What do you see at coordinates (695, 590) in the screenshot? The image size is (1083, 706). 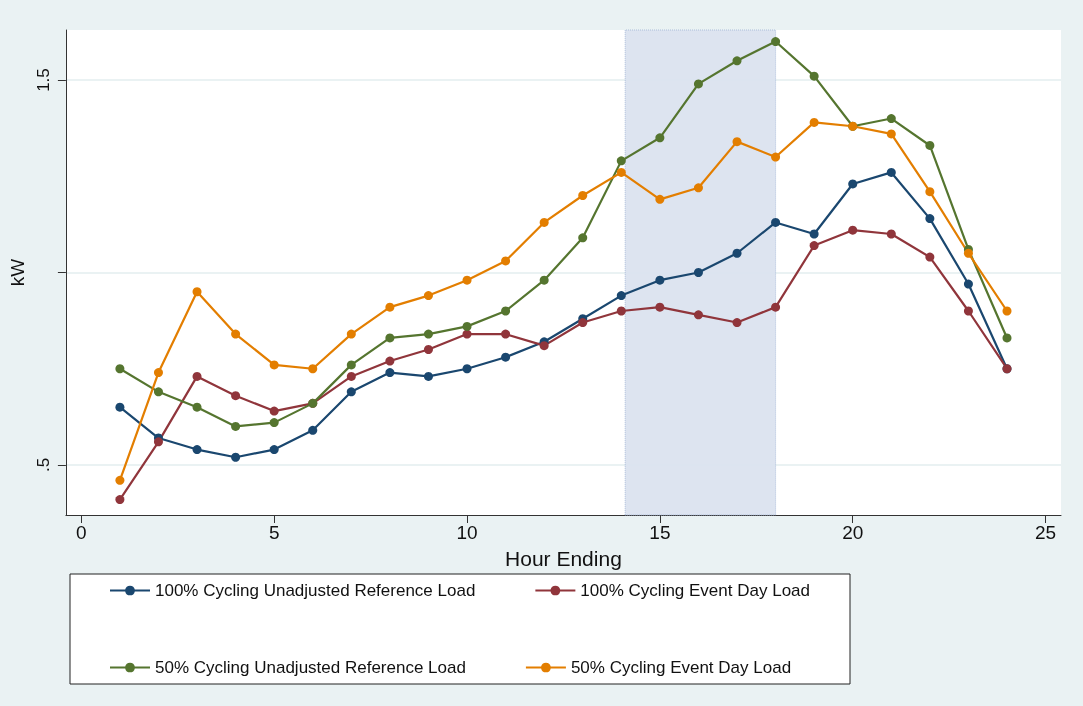 I see `legend-label: 100% Cycling Event Day Load` at bounding box center [695, 590].